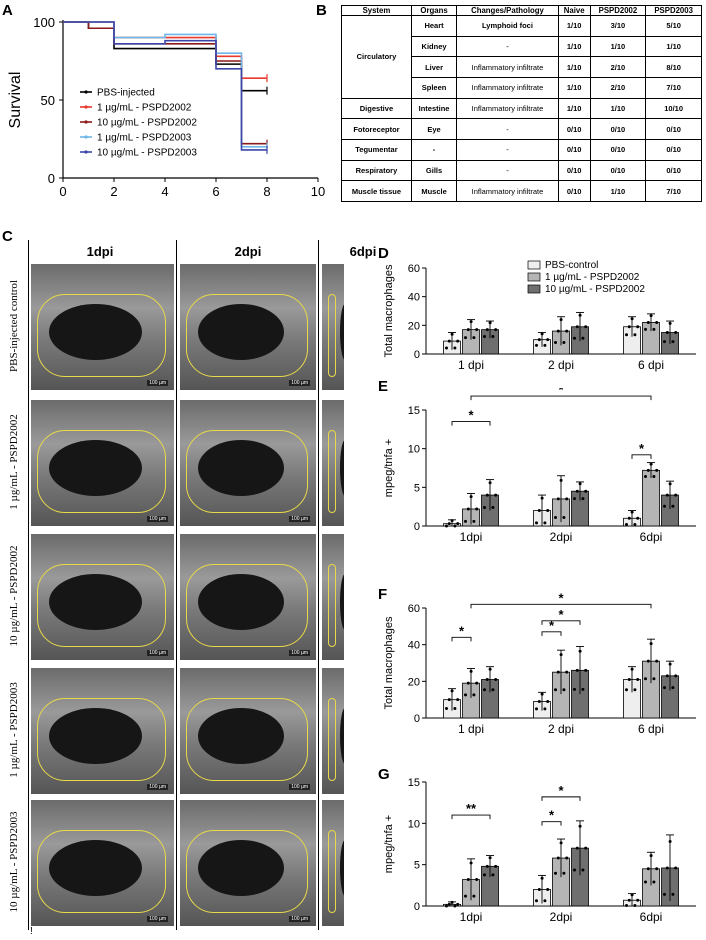 This screenshot has height=940, width=706. What do you see at coordinates (414, 411) in the screenshot?
I see `y-tick-label: 15` at bounding box center [414, 411].